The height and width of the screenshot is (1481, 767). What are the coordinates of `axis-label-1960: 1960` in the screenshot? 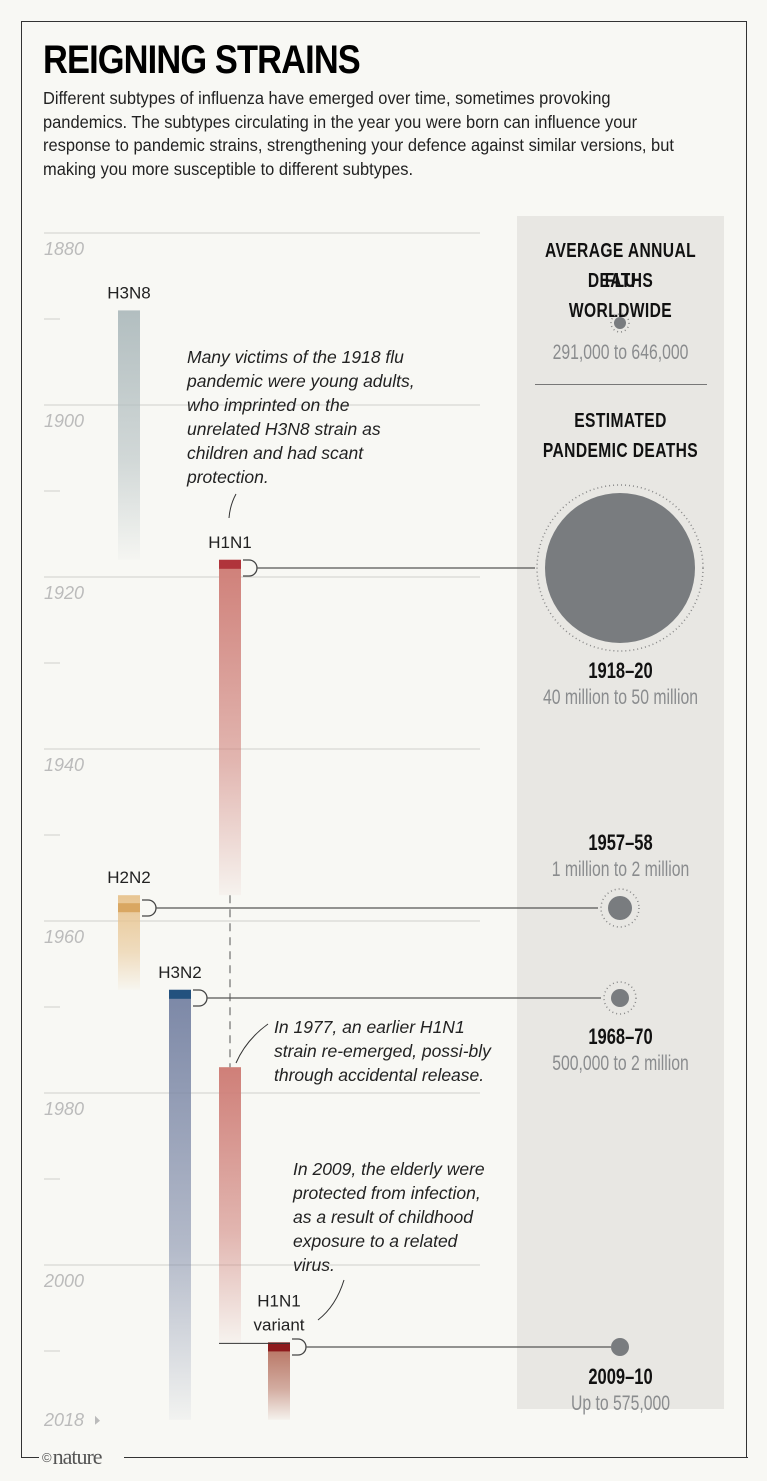 It's located at (64, 937).